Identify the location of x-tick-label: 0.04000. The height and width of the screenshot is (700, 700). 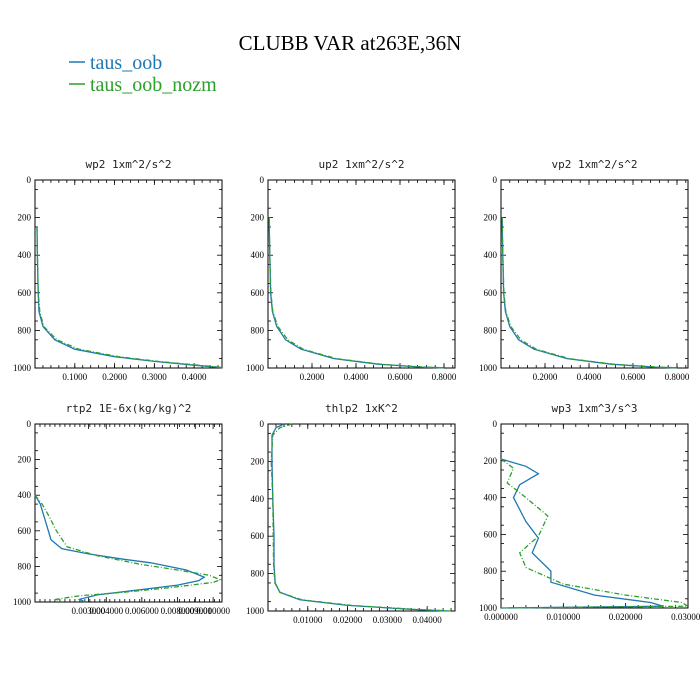
(428, 620).